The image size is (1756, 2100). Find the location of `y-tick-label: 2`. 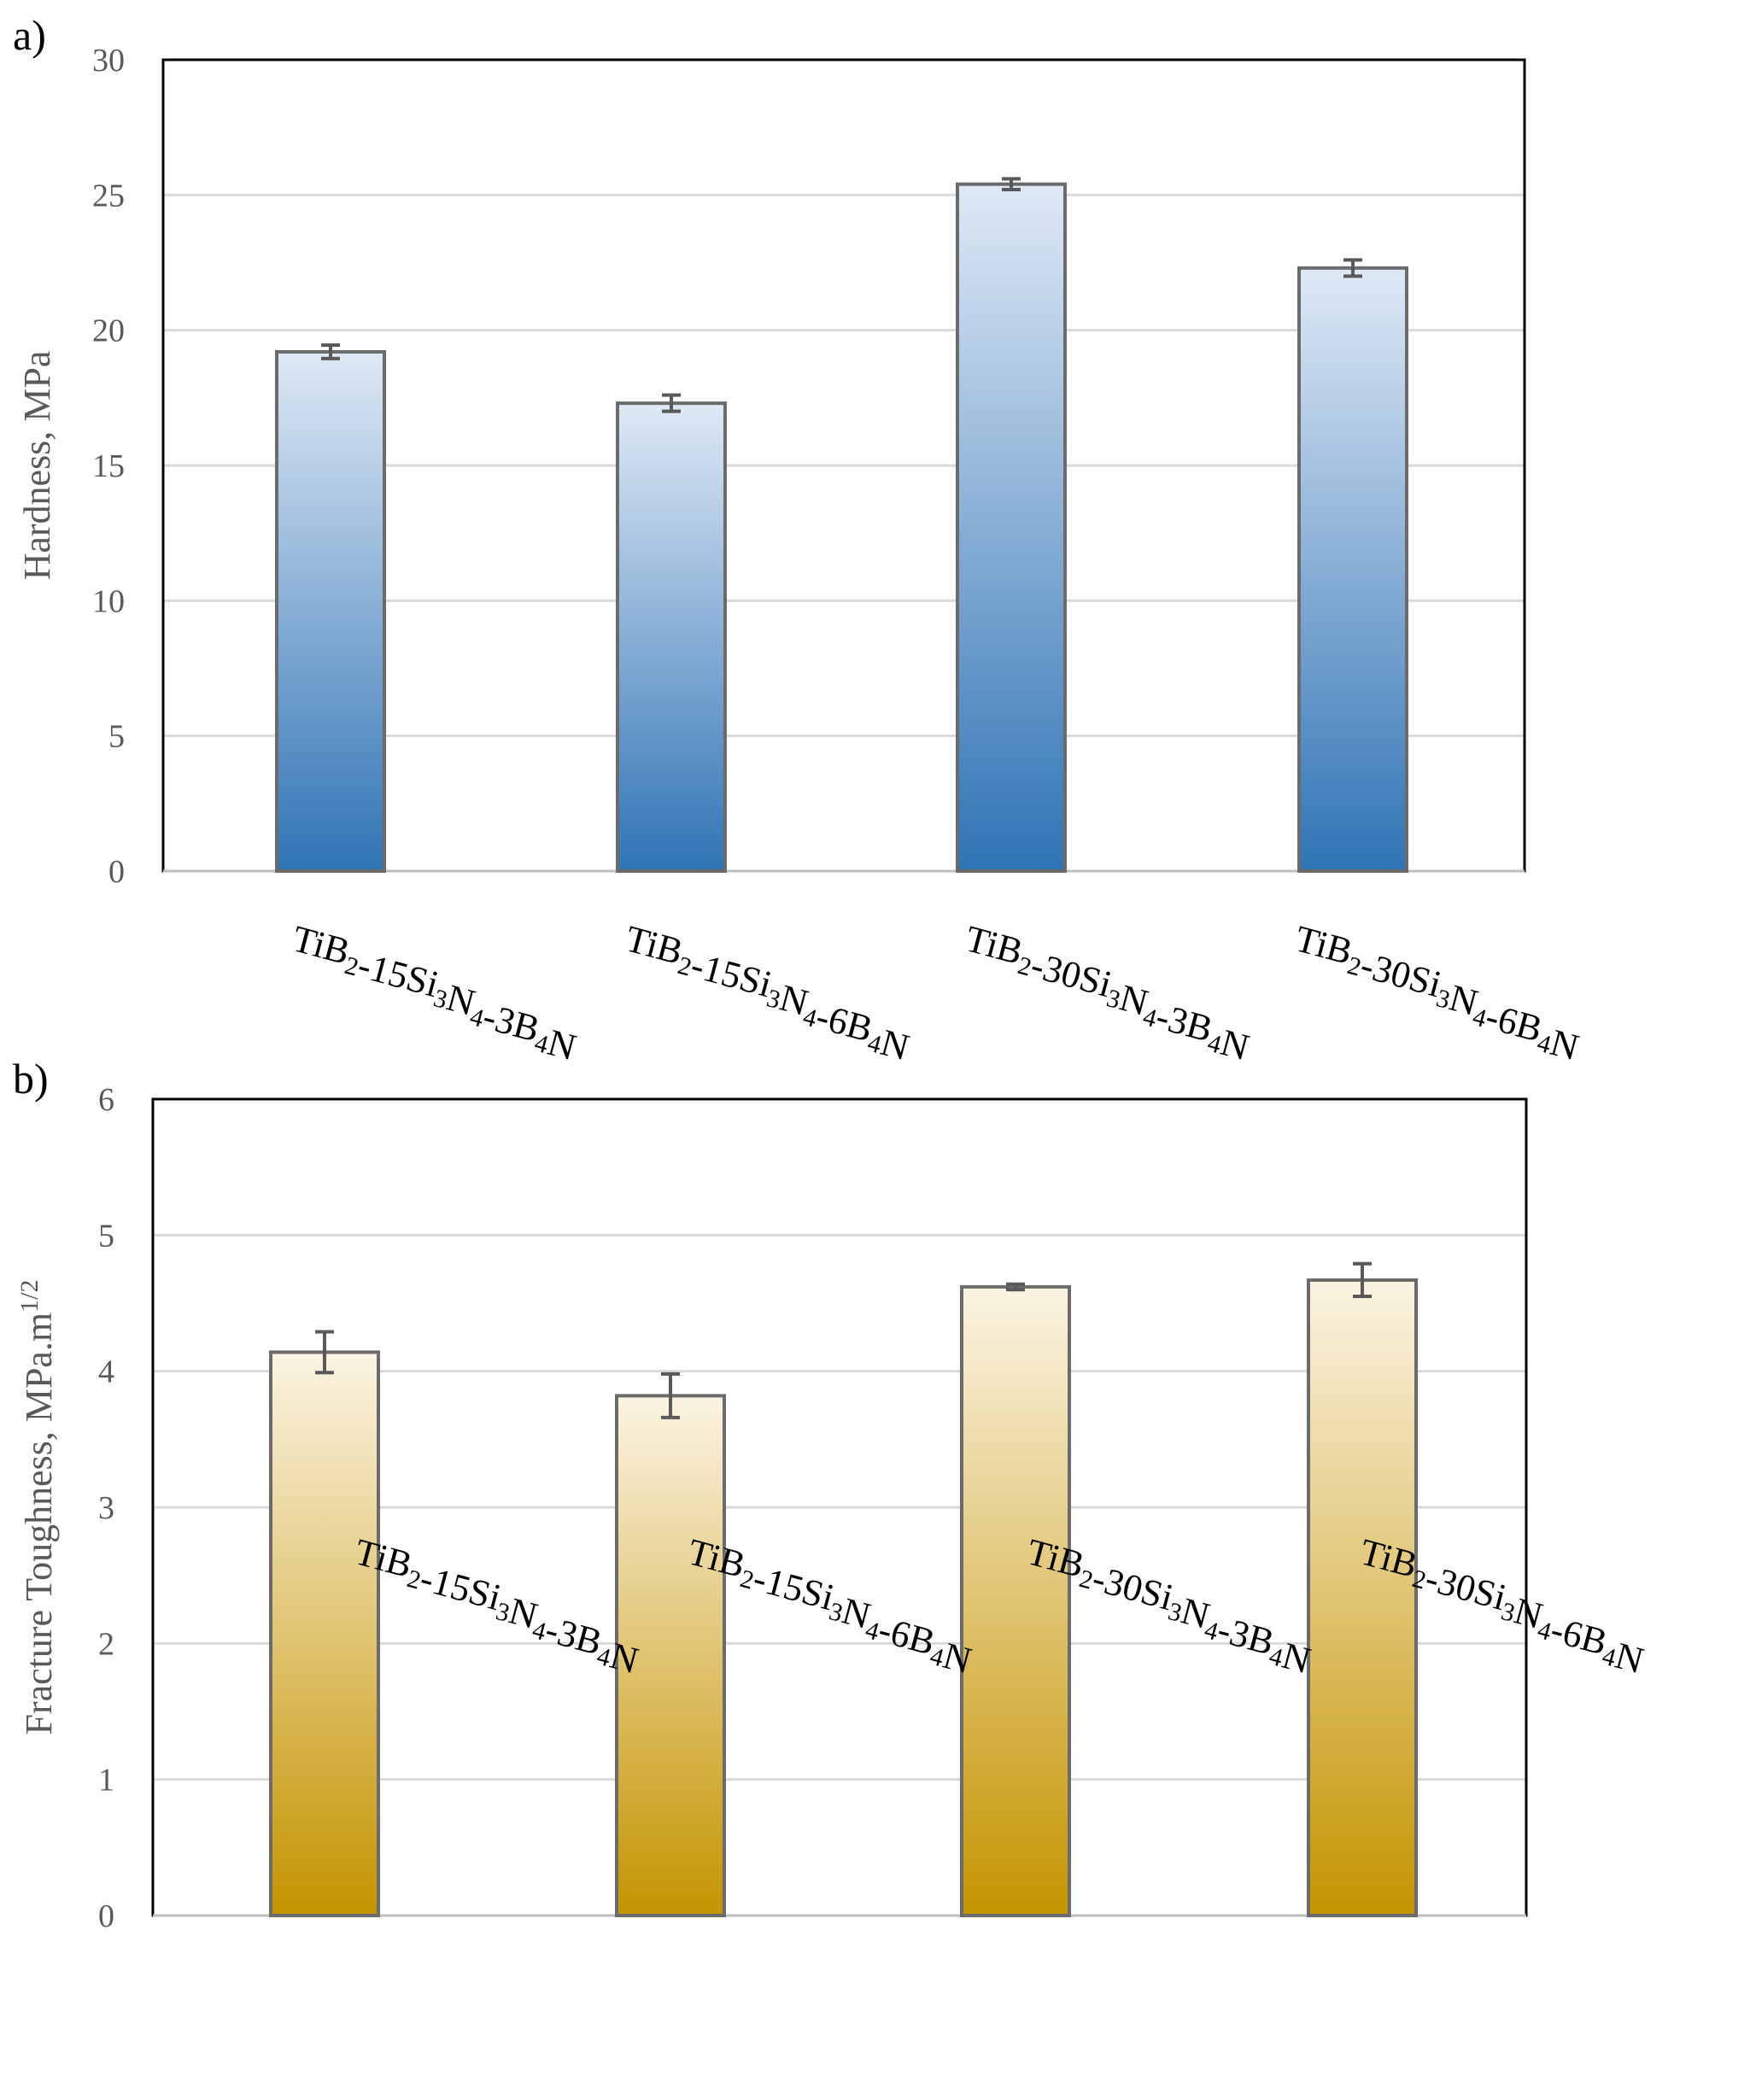

y-tick-label: 2 is located at coordinates (106, 1644).